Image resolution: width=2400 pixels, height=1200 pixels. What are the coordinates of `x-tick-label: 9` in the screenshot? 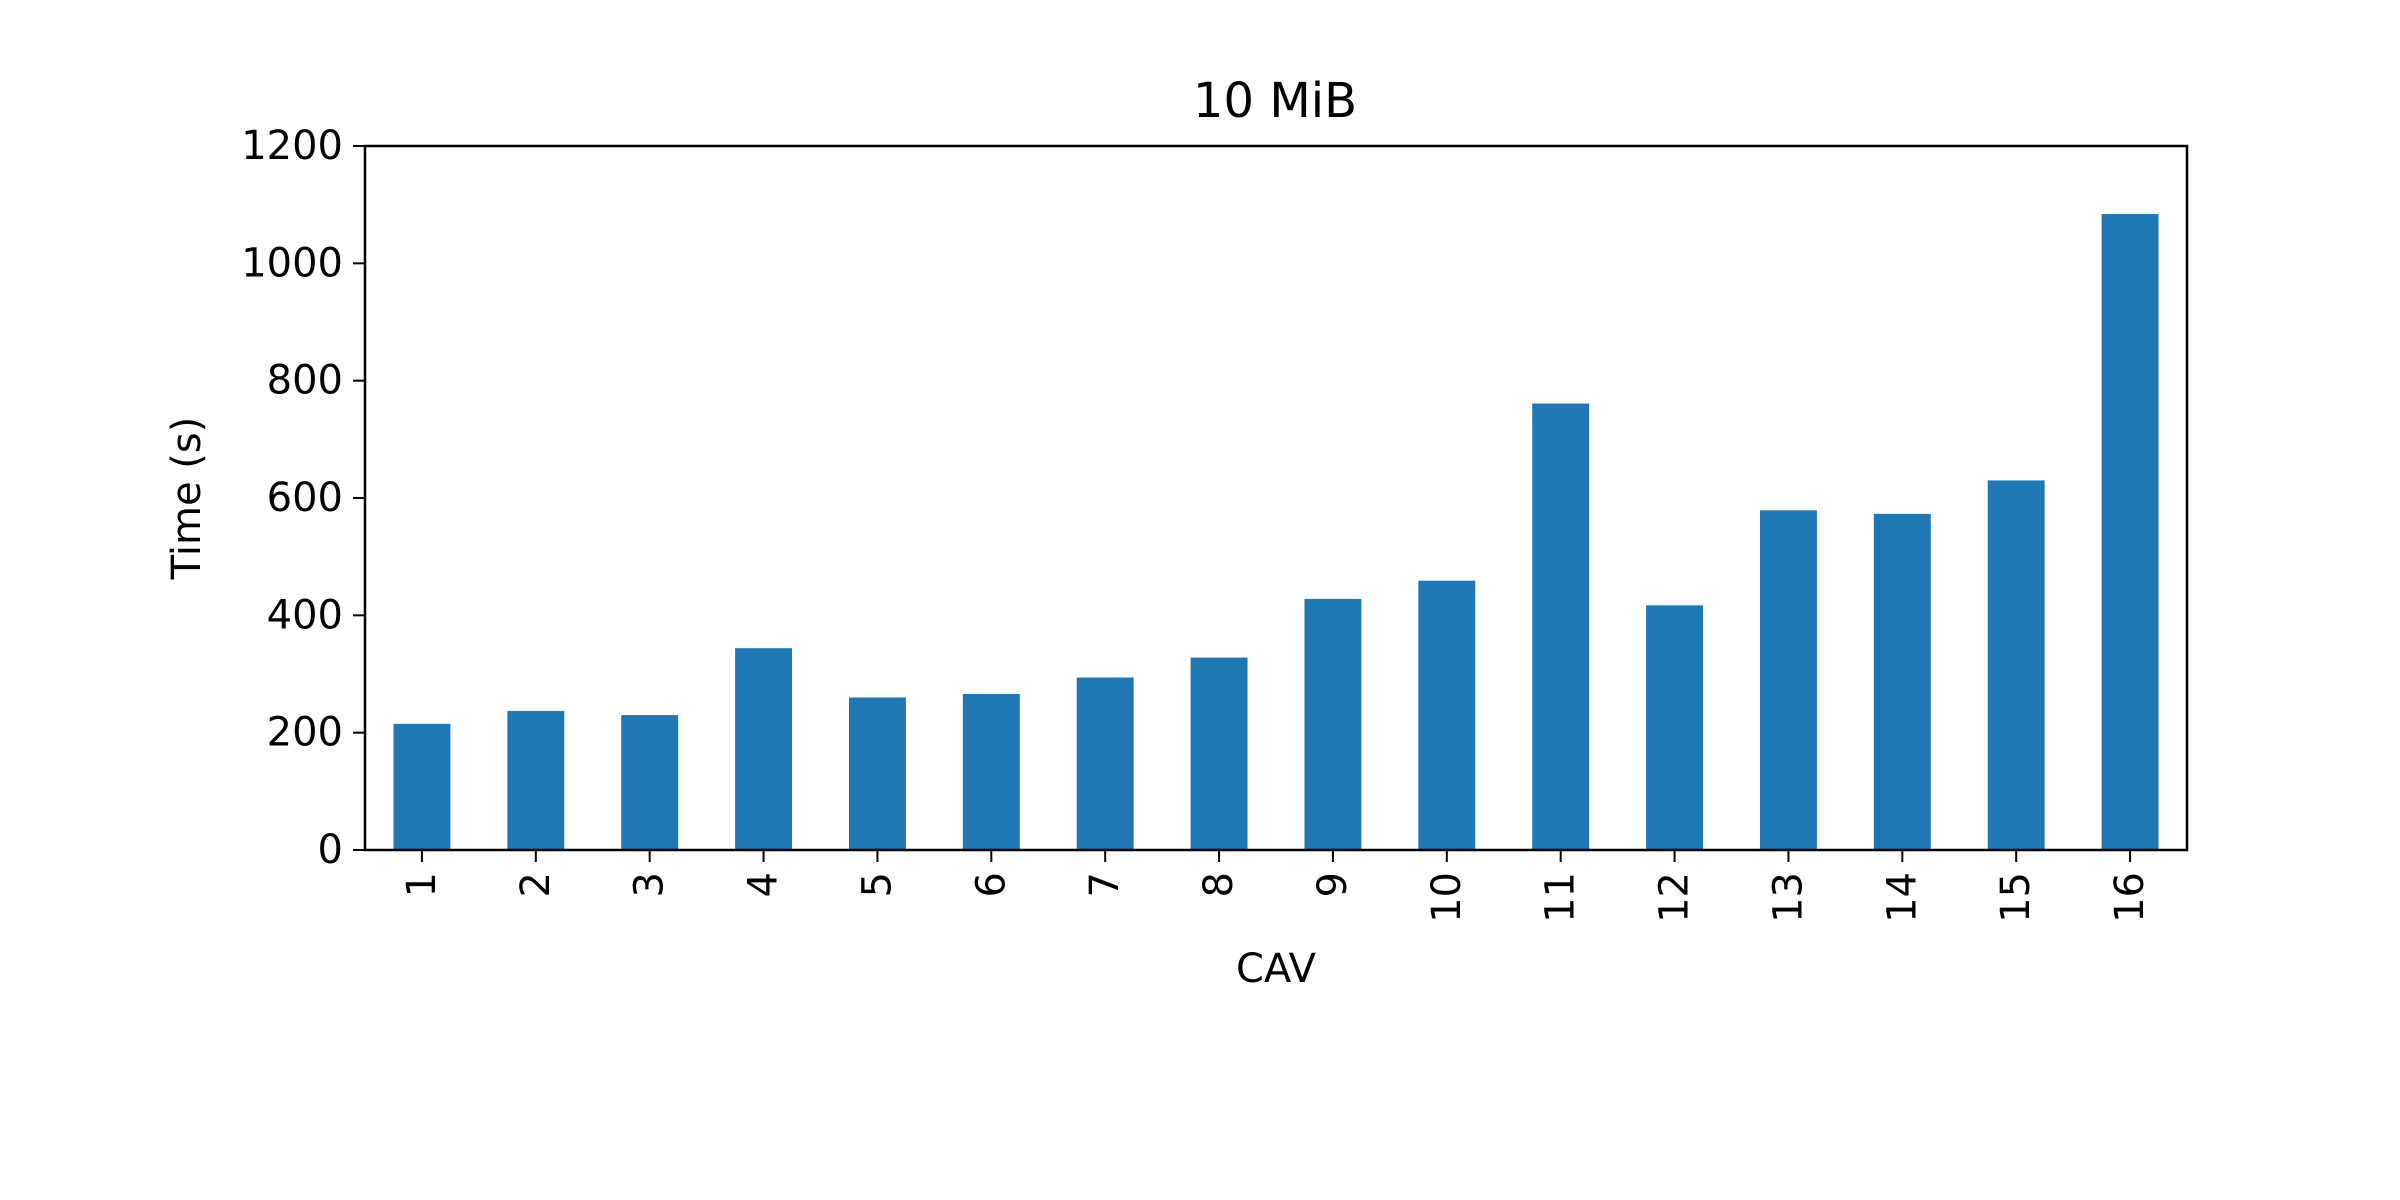 It's located at (1333, 884).